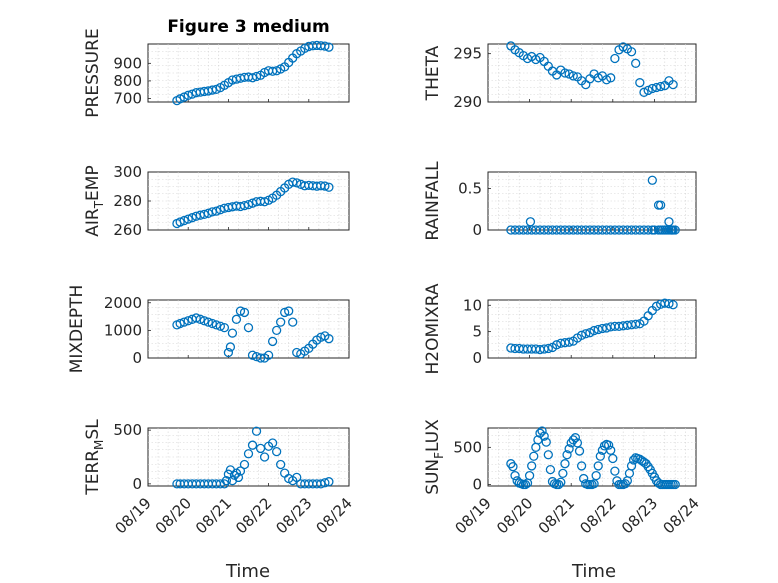 The height and width of the screenshot is (583, 778). What do you see at coordinates (94, 200) in the screenshot?
I see `y-axis-label: AIRTEMP` at bounding box center [94, 200].